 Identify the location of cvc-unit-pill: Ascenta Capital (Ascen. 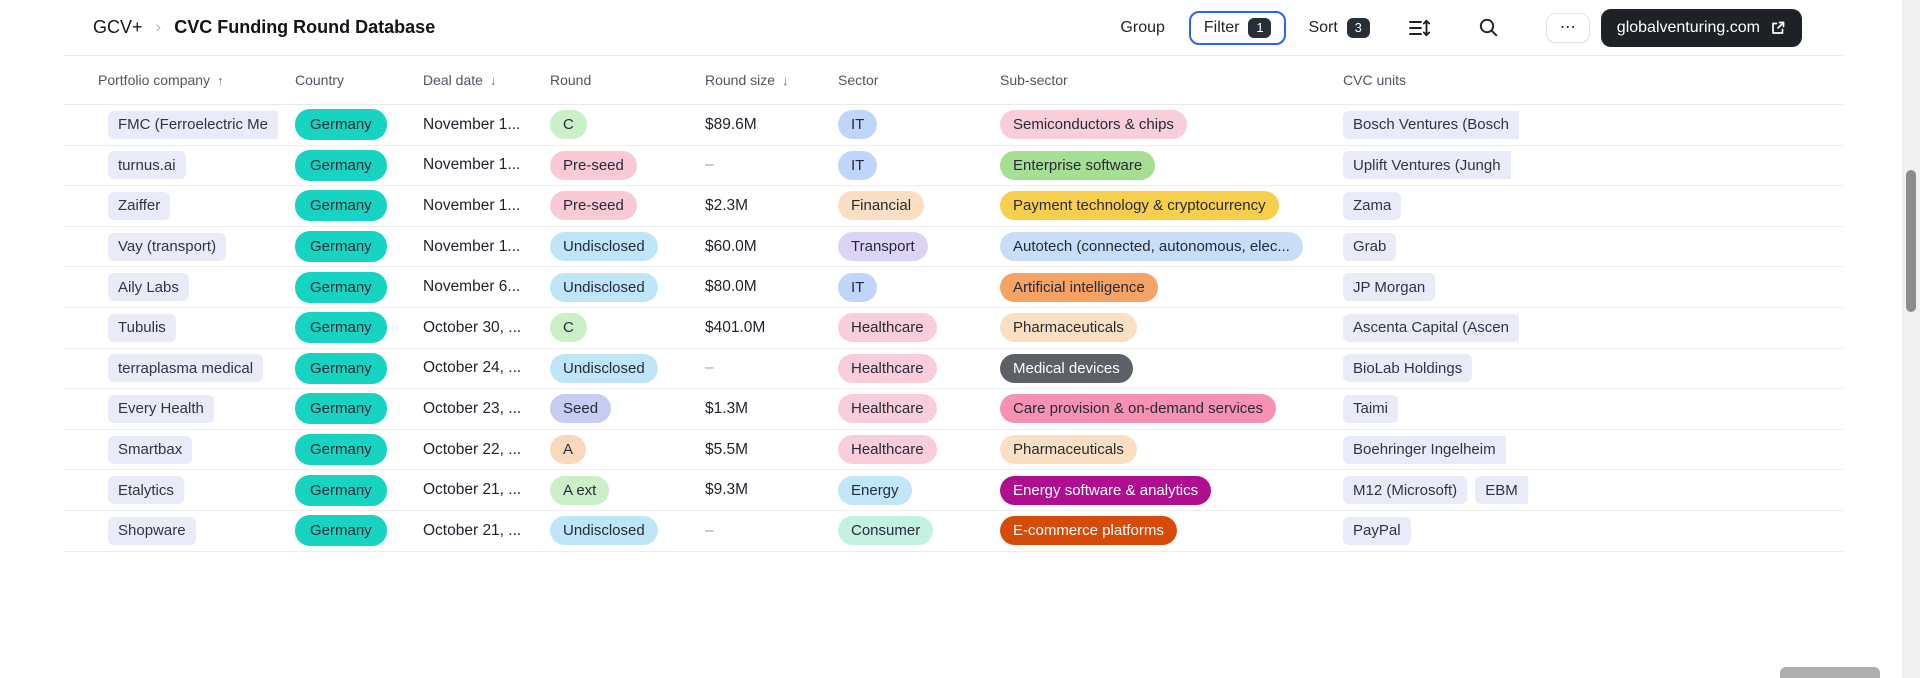
(1431, 327).